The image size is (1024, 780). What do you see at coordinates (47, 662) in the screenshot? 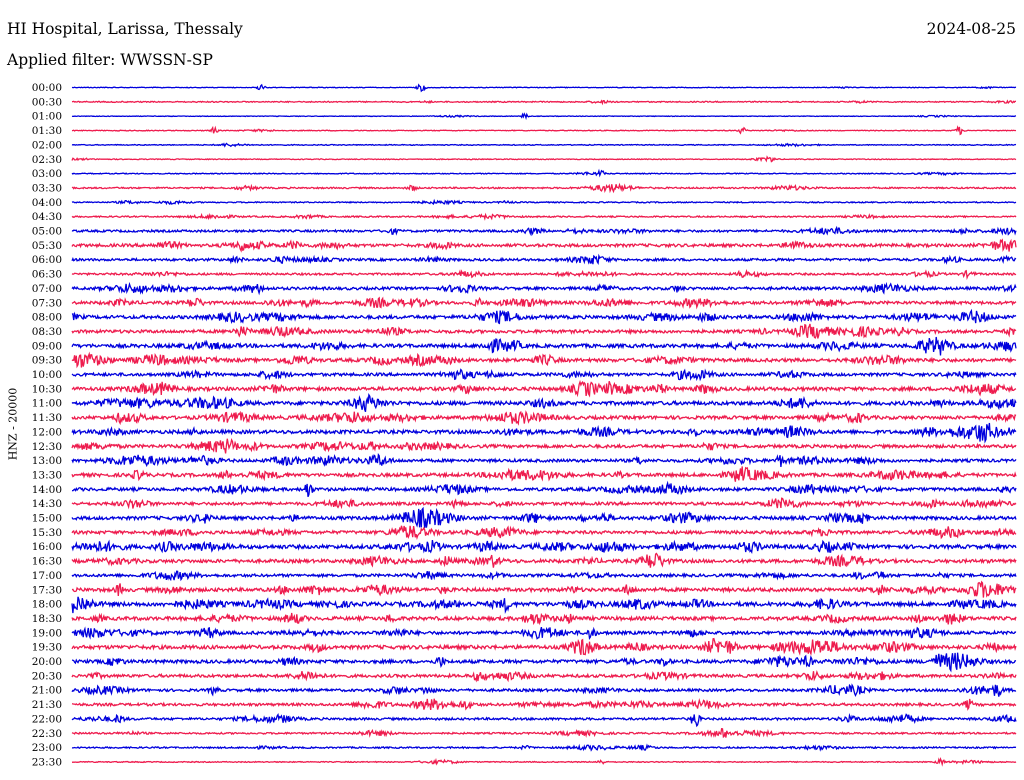
I see `time-tick-label: 20:00` at bounding box center [47, 662].